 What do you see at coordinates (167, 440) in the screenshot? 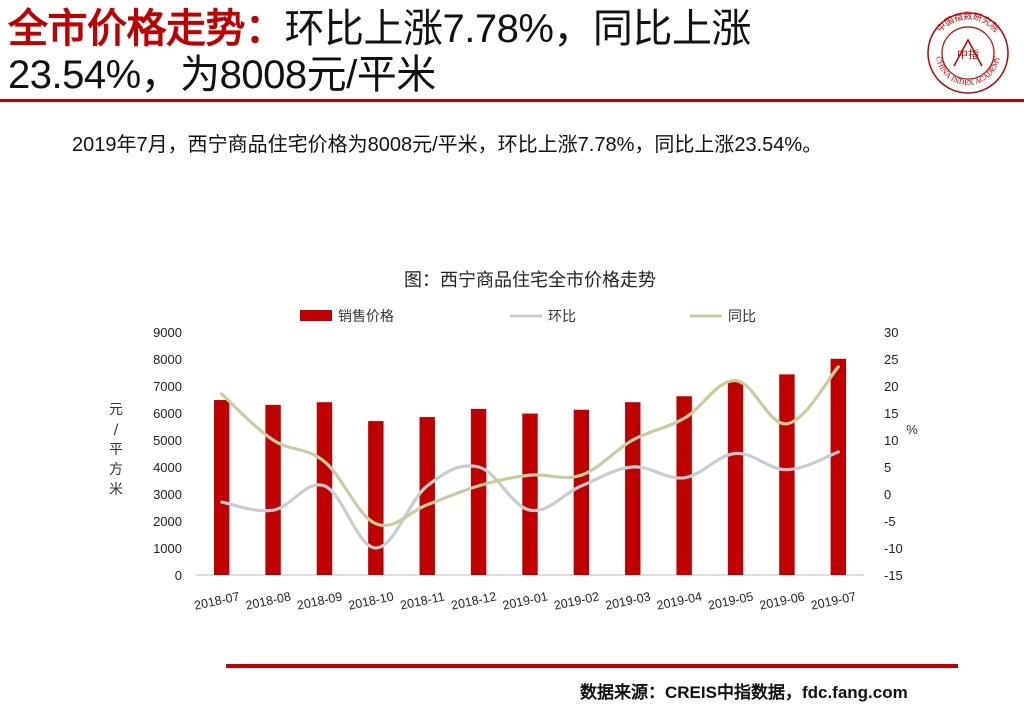
I see `y-left-tick: 5000` at bounding box center [167, 440].